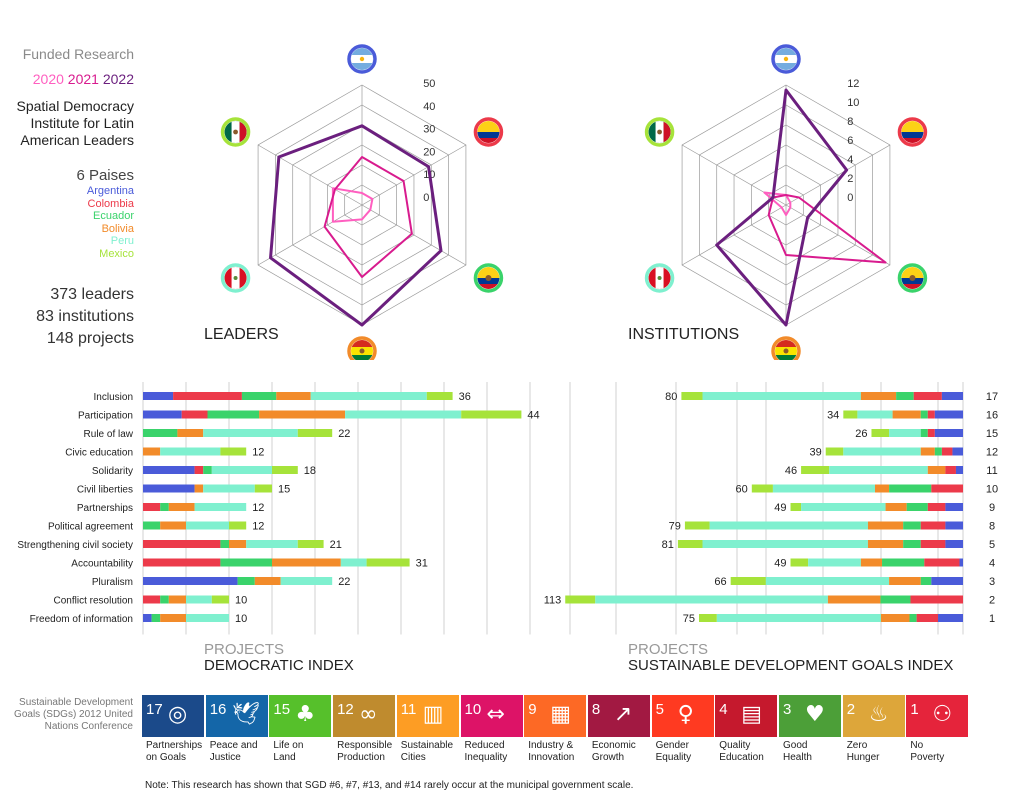 This screenshot has height=807, width=1024. I want to click on bar-row-label: Solidarity, so click(112, 471).